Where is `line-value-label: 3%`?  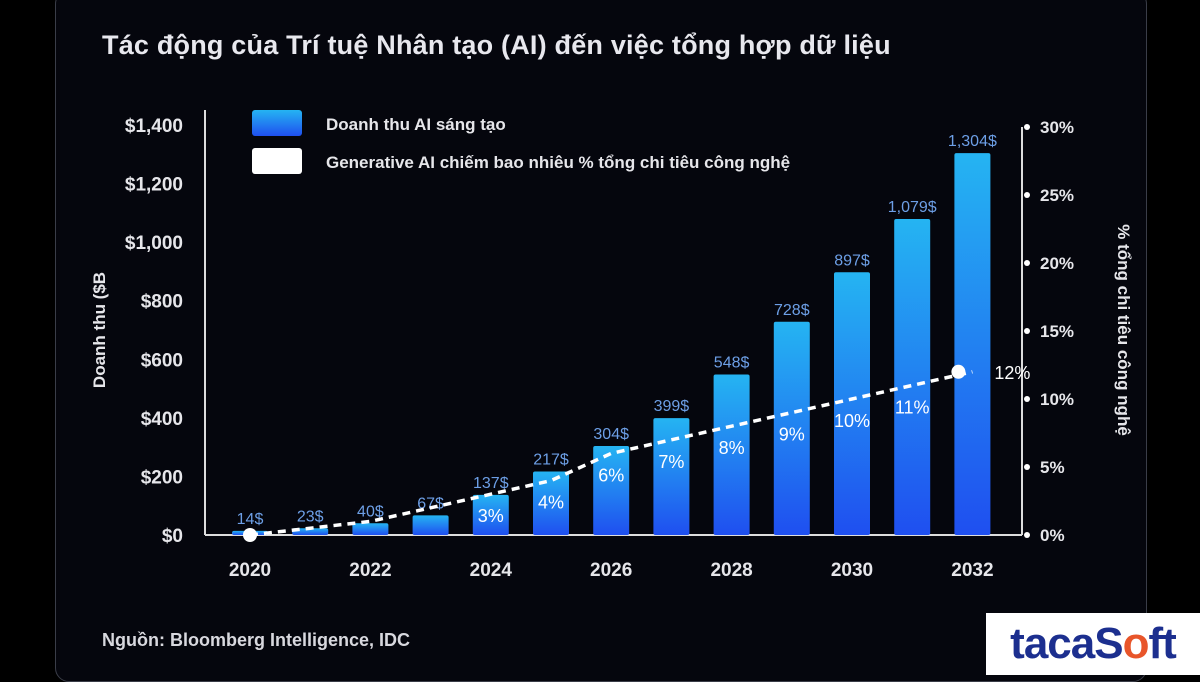 line-value-label: 3% is located at coordinates (491, 516).